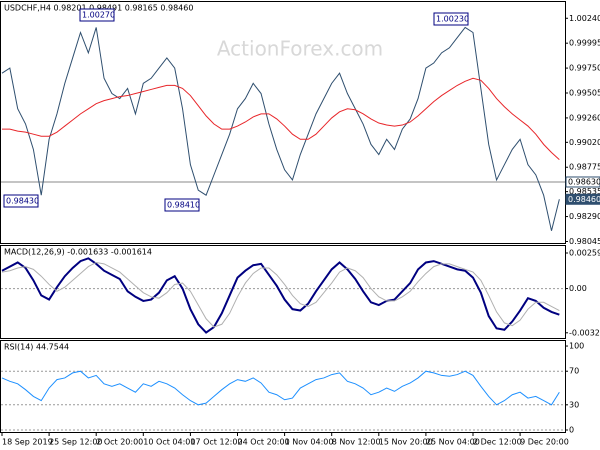 The width and height of the screenshot is (600, 450). I want to click on y-tick-label: 1.00240, so click(584, 18).